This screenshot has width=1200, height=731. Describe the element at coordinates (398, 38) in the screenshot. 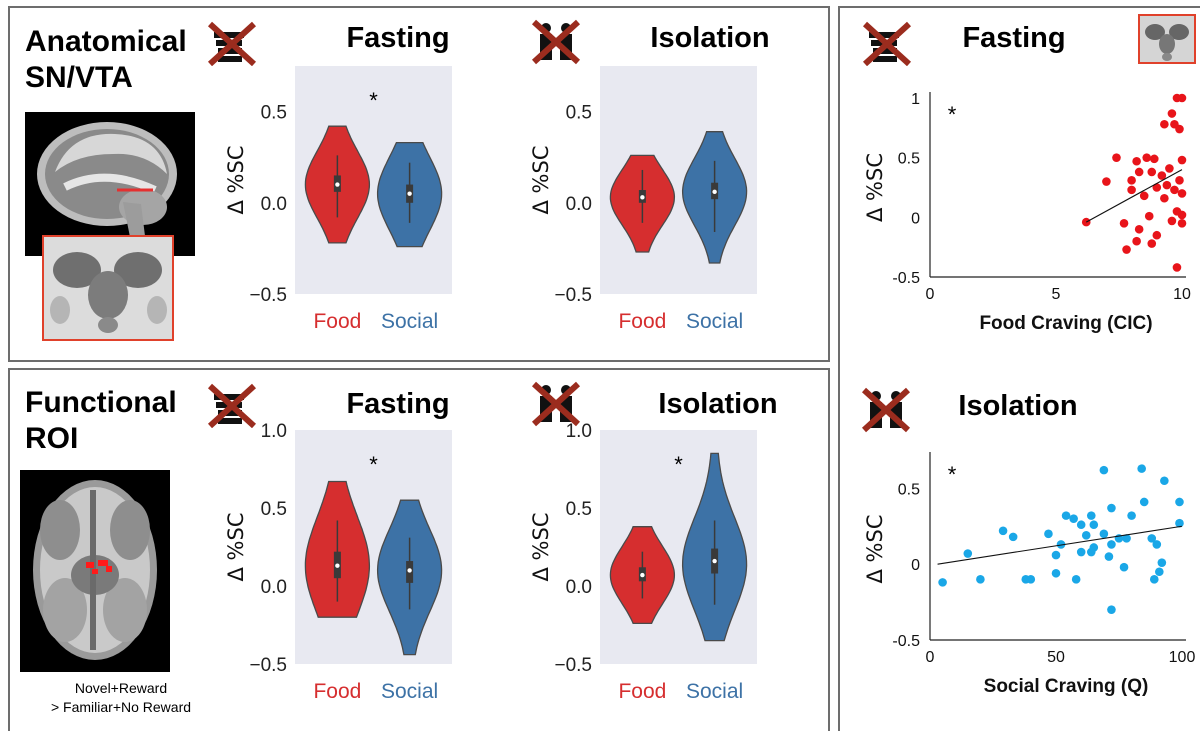

I see `plot-title: Fasting` at that location.